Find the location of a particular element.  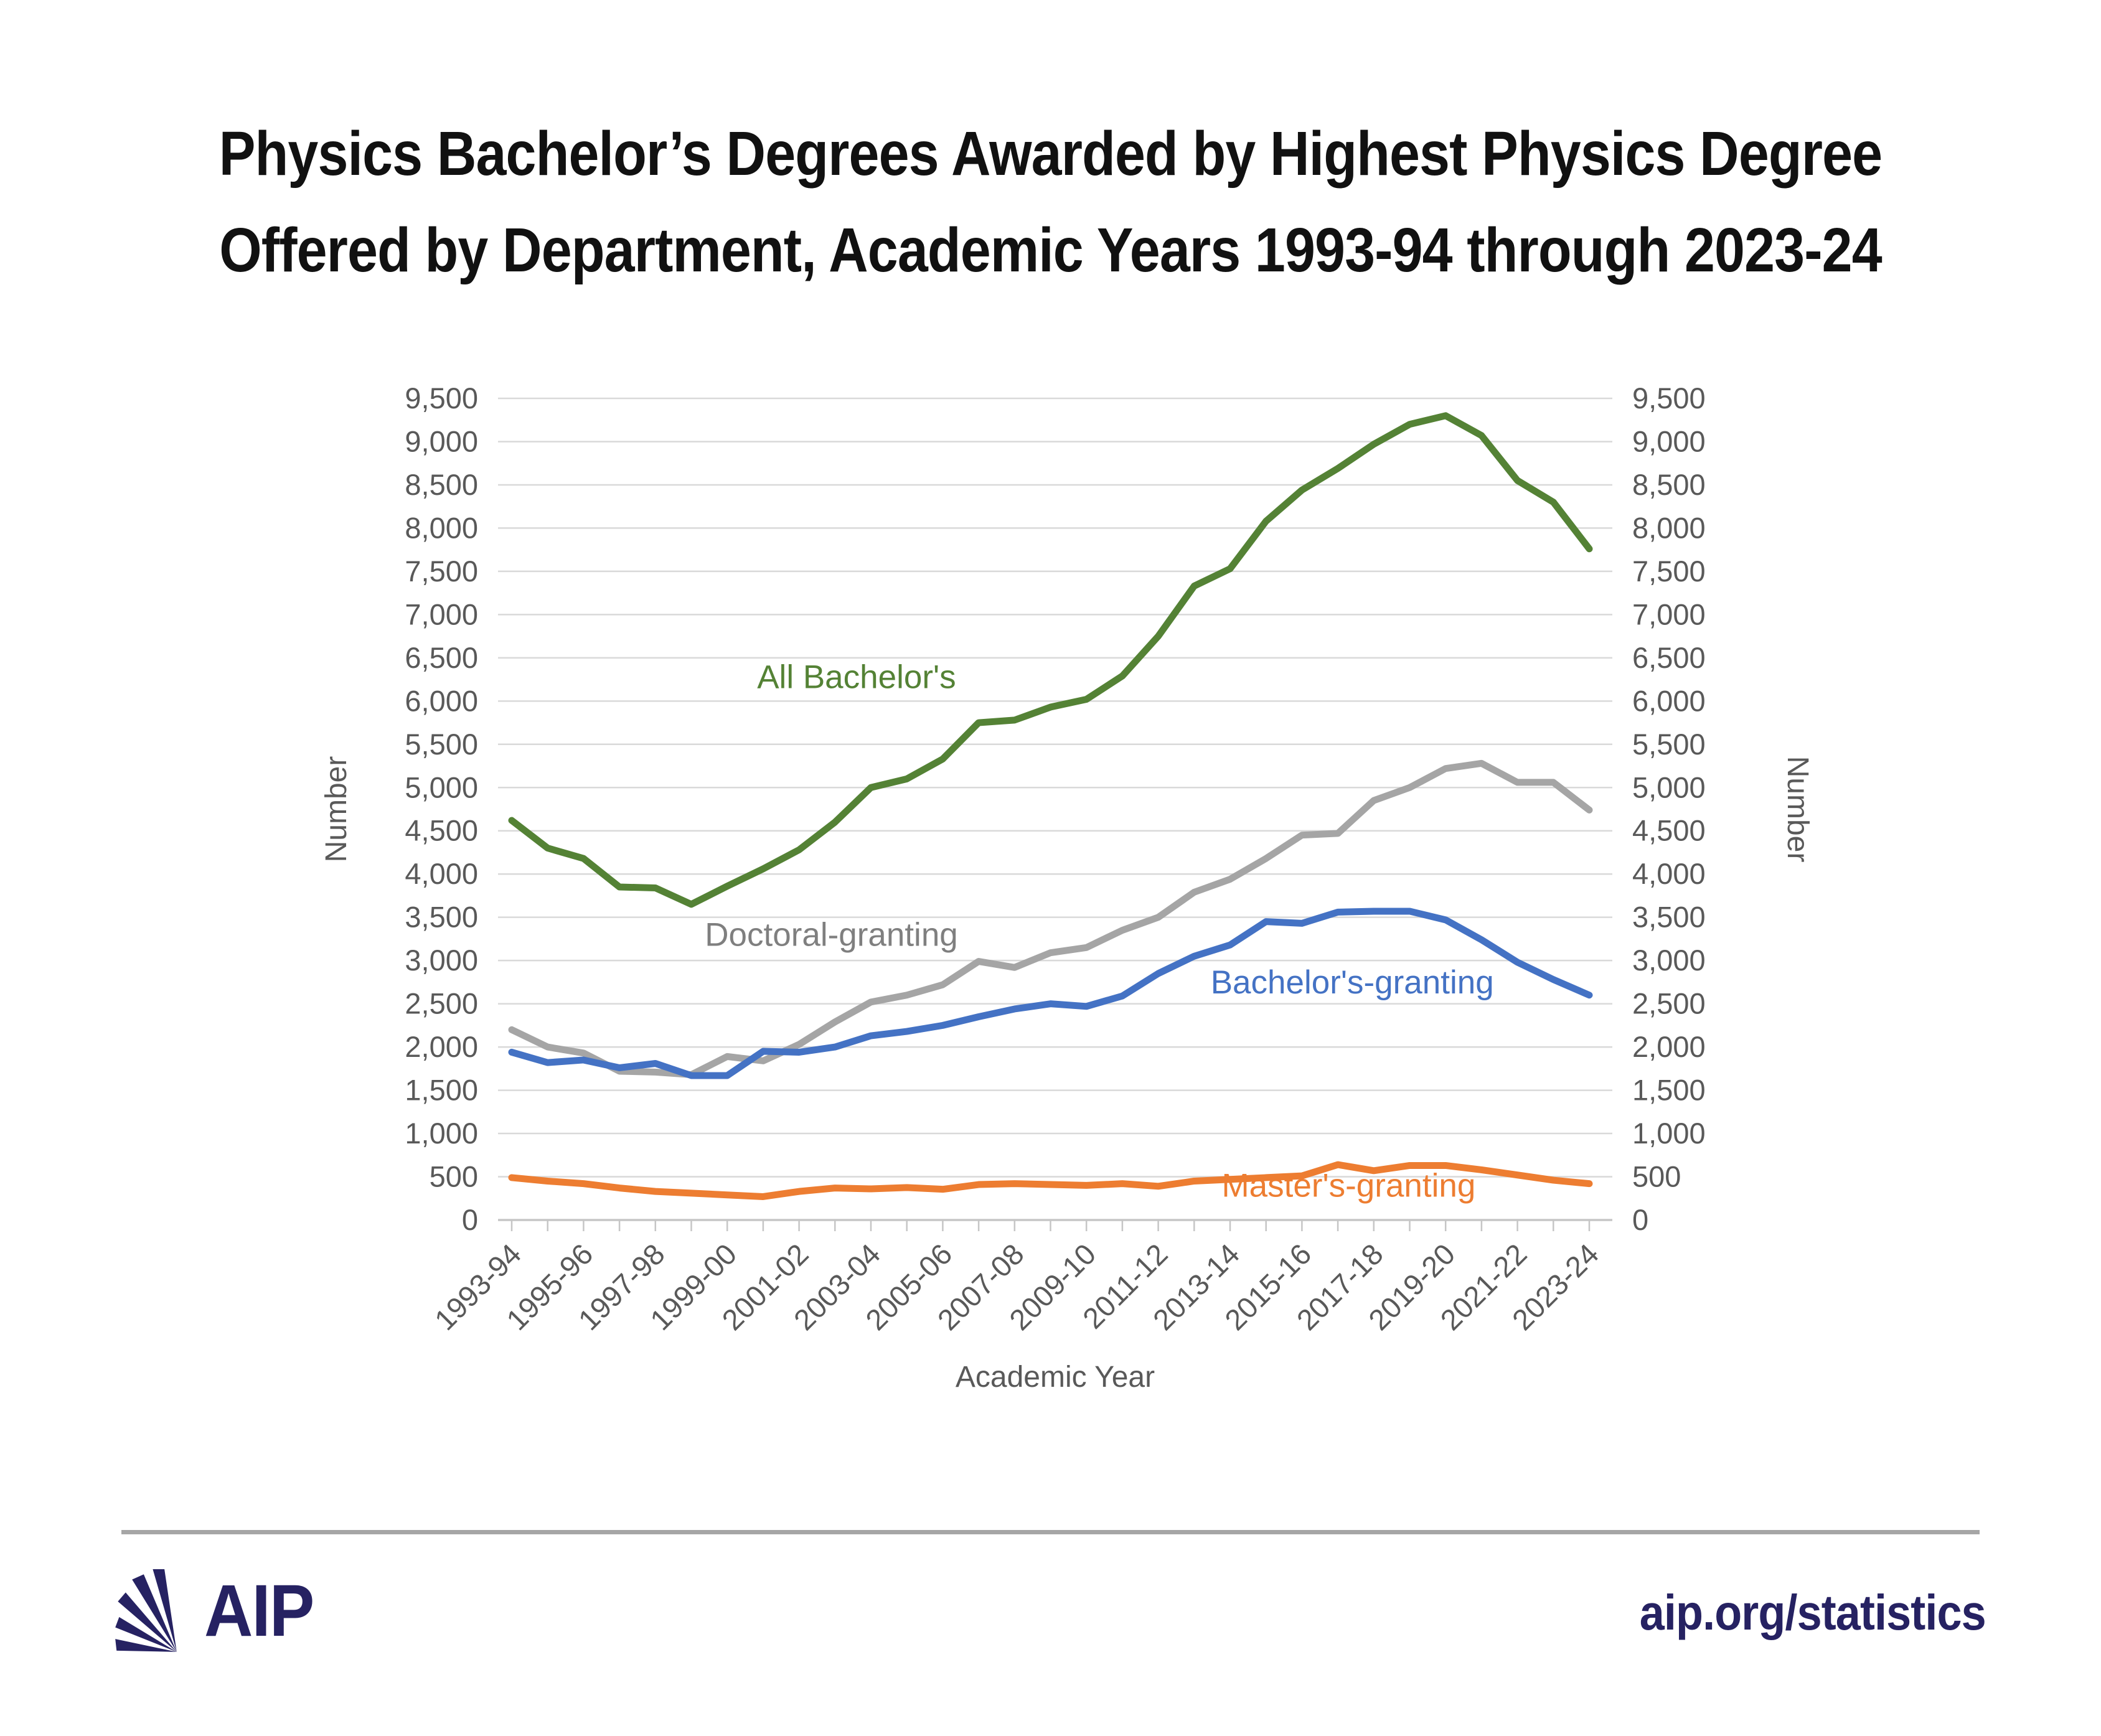

y-tick-label-left: 5,000 is located at coordinates (441, 787).